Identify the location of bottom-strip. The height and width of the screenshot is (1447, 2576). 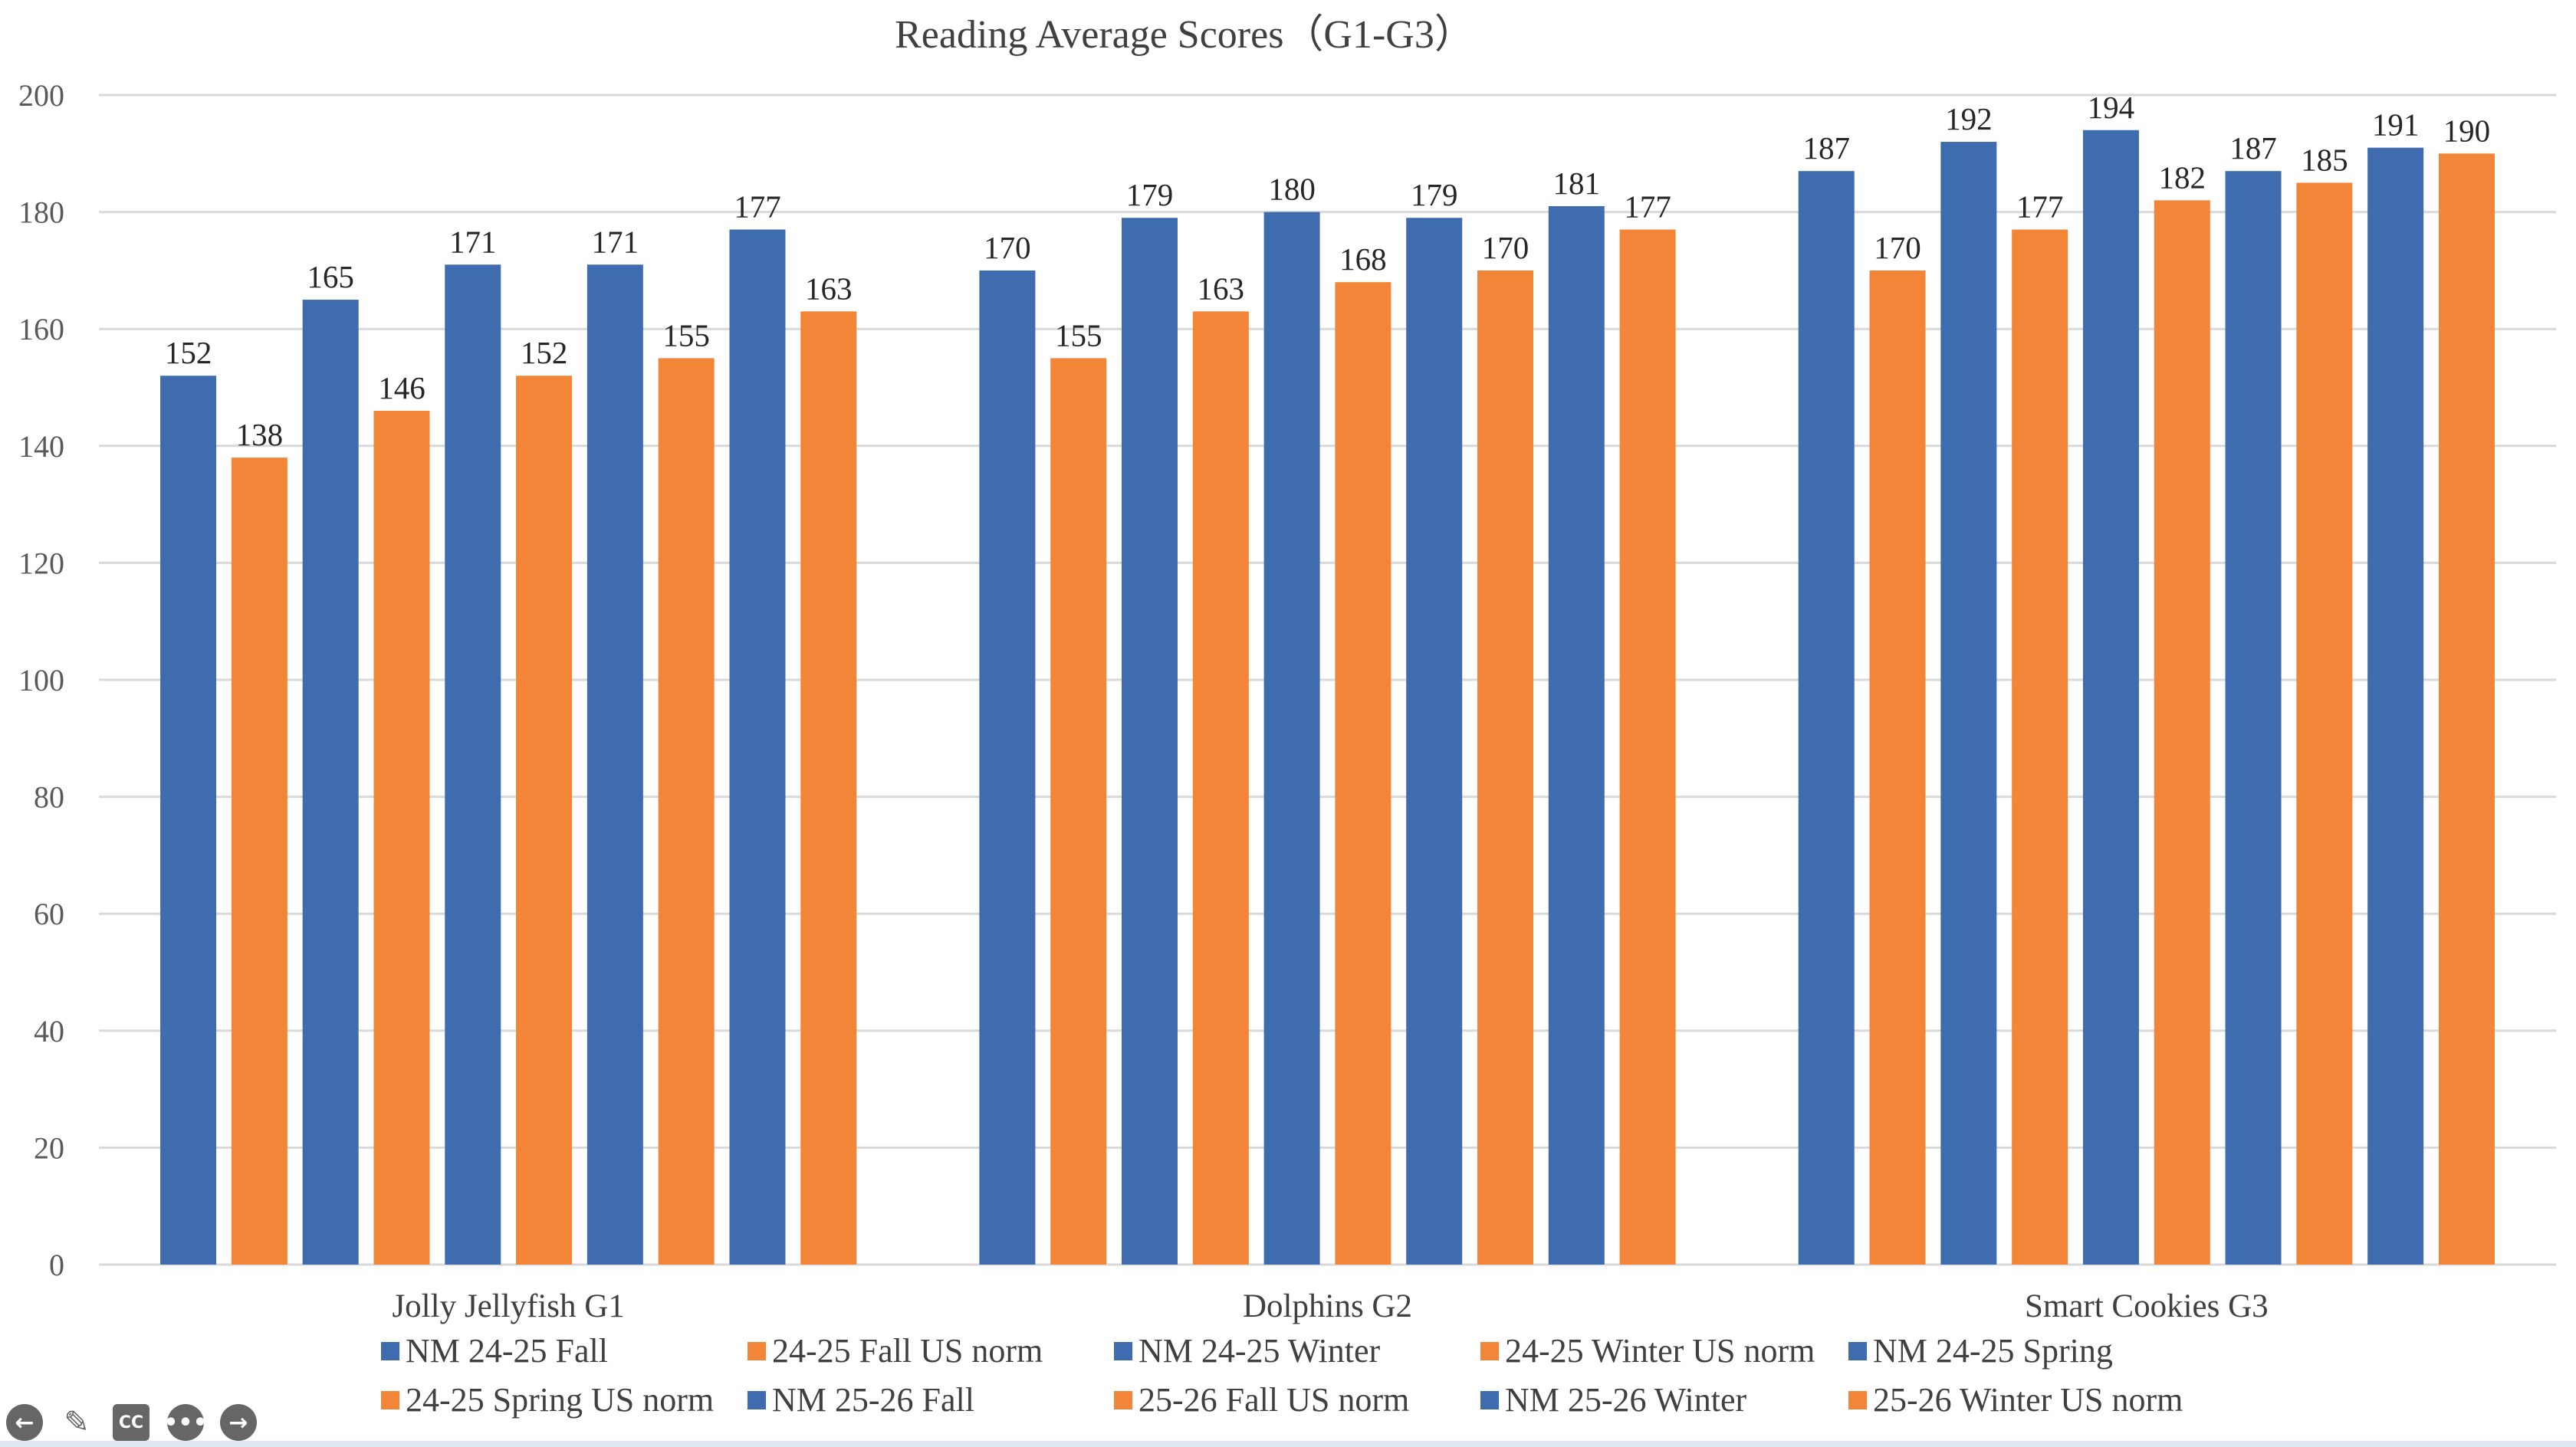
(1288, 1444).